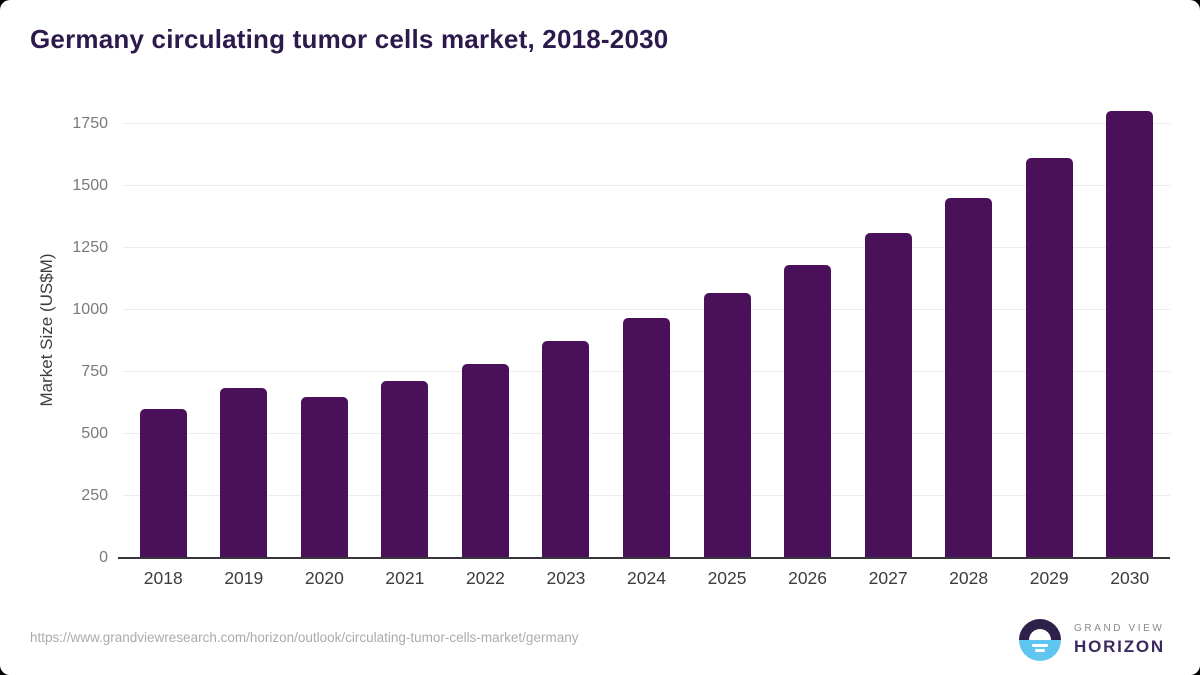 Image resolution: width=1200 pixels, height=675 pixels. I want to click on bar-2022, so click(485, 460).